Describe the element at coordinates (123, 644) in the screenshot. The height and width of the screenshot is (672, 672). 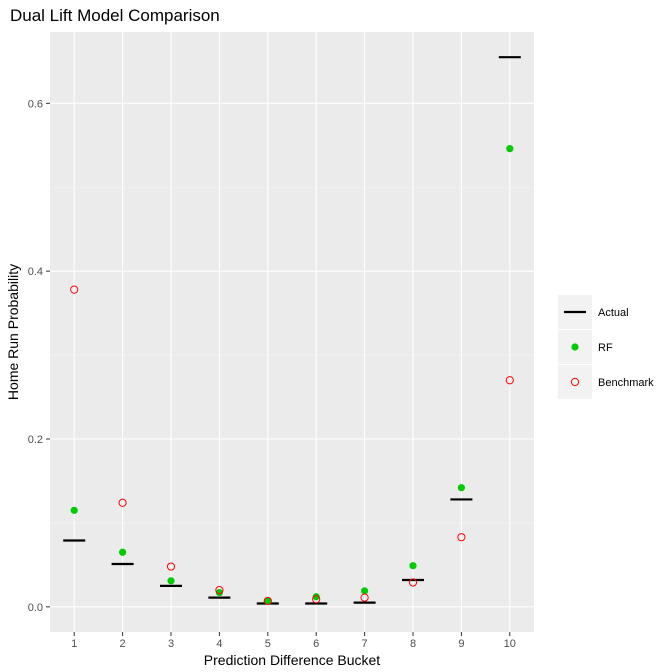
I see `x-tick-label: 2` at that location.